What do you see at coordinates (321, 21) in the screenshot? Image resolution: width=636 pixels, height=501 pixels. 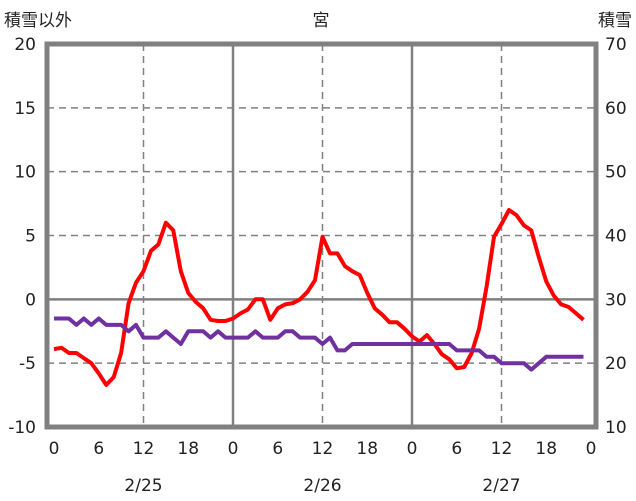 I see `chart-title: 宮` at bounding box center [321, 21].